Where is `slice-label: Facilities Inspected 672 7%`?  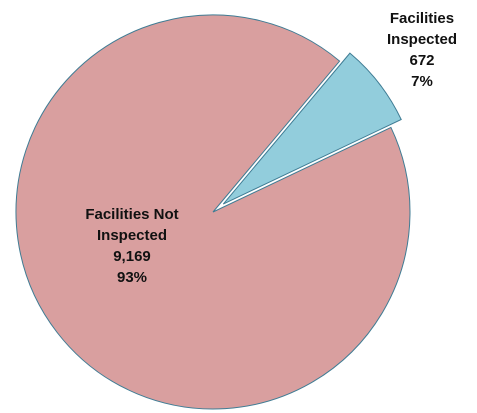
slice-label: Facilities Inspected 672 7% is located at coordinates (422, 50).